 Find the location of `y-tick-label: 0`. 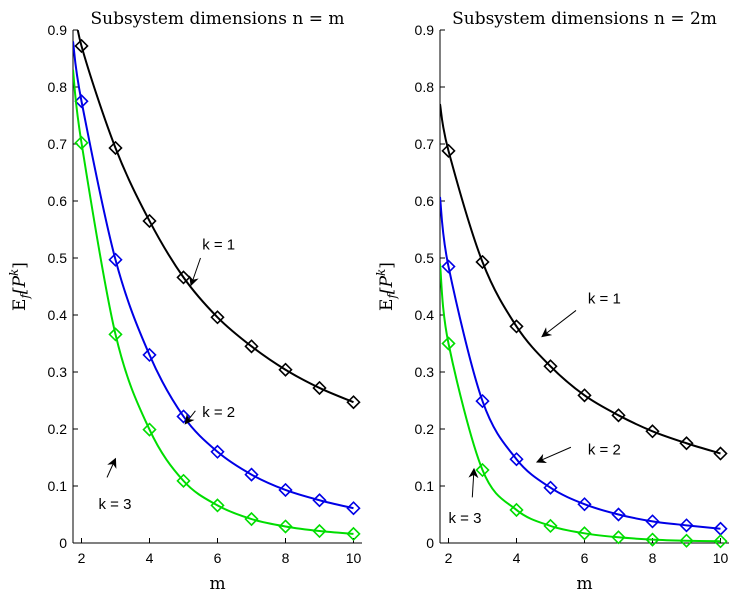

y-tick-label: 0 is located at coordinates (430, 543).